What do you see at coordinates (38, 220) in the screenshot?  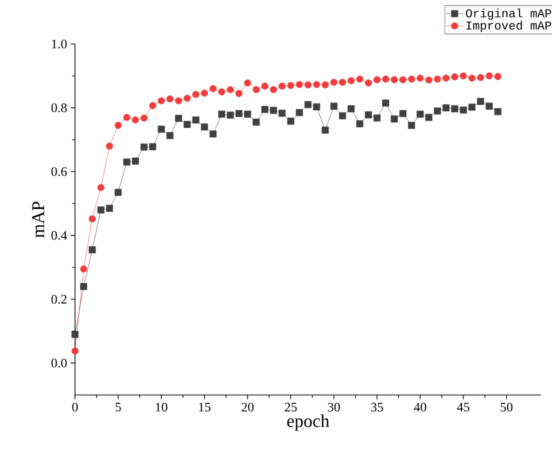 I see `y-axis-title: mAP` at bounding box center [38, 220].